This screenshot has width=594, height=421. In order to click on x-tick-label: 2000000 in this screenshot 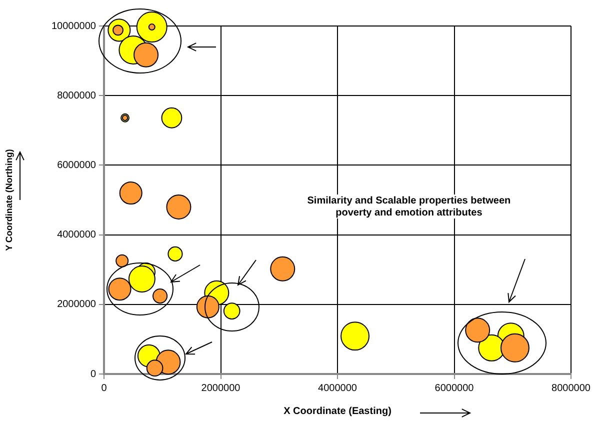, I will do `click(221, 388)`.